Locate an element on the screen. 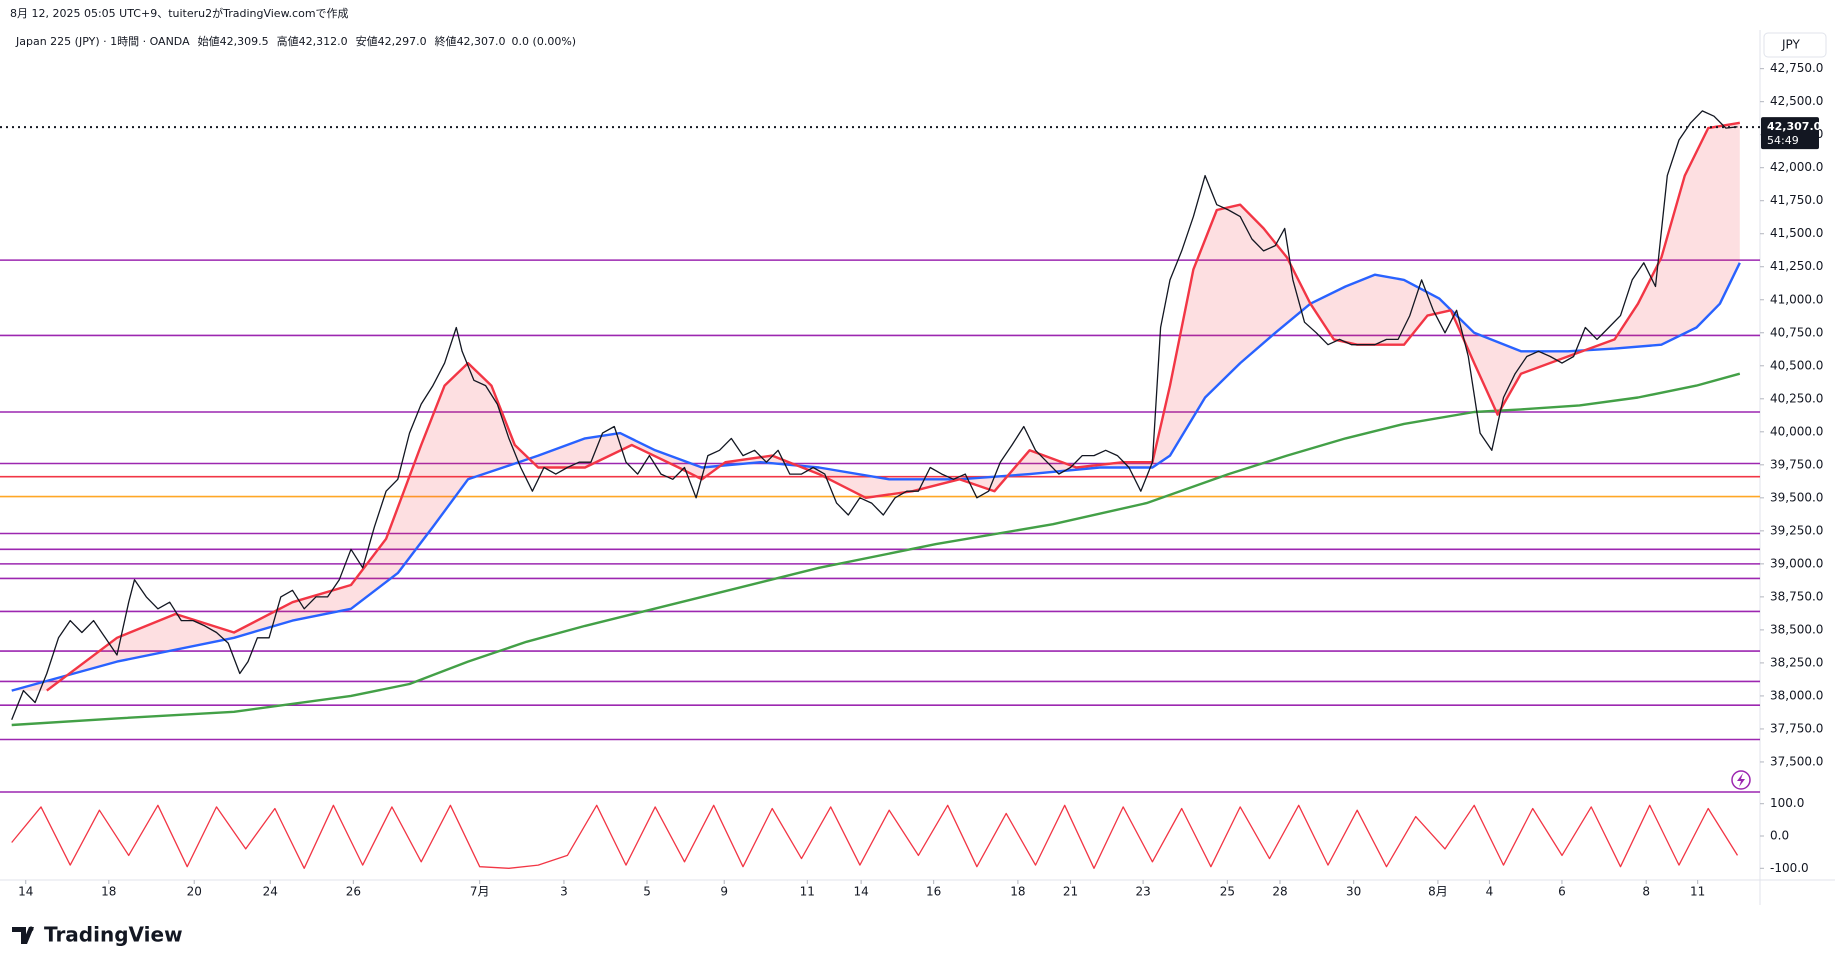  x-tick-label: 25 is located at coordinates (1227, 892).